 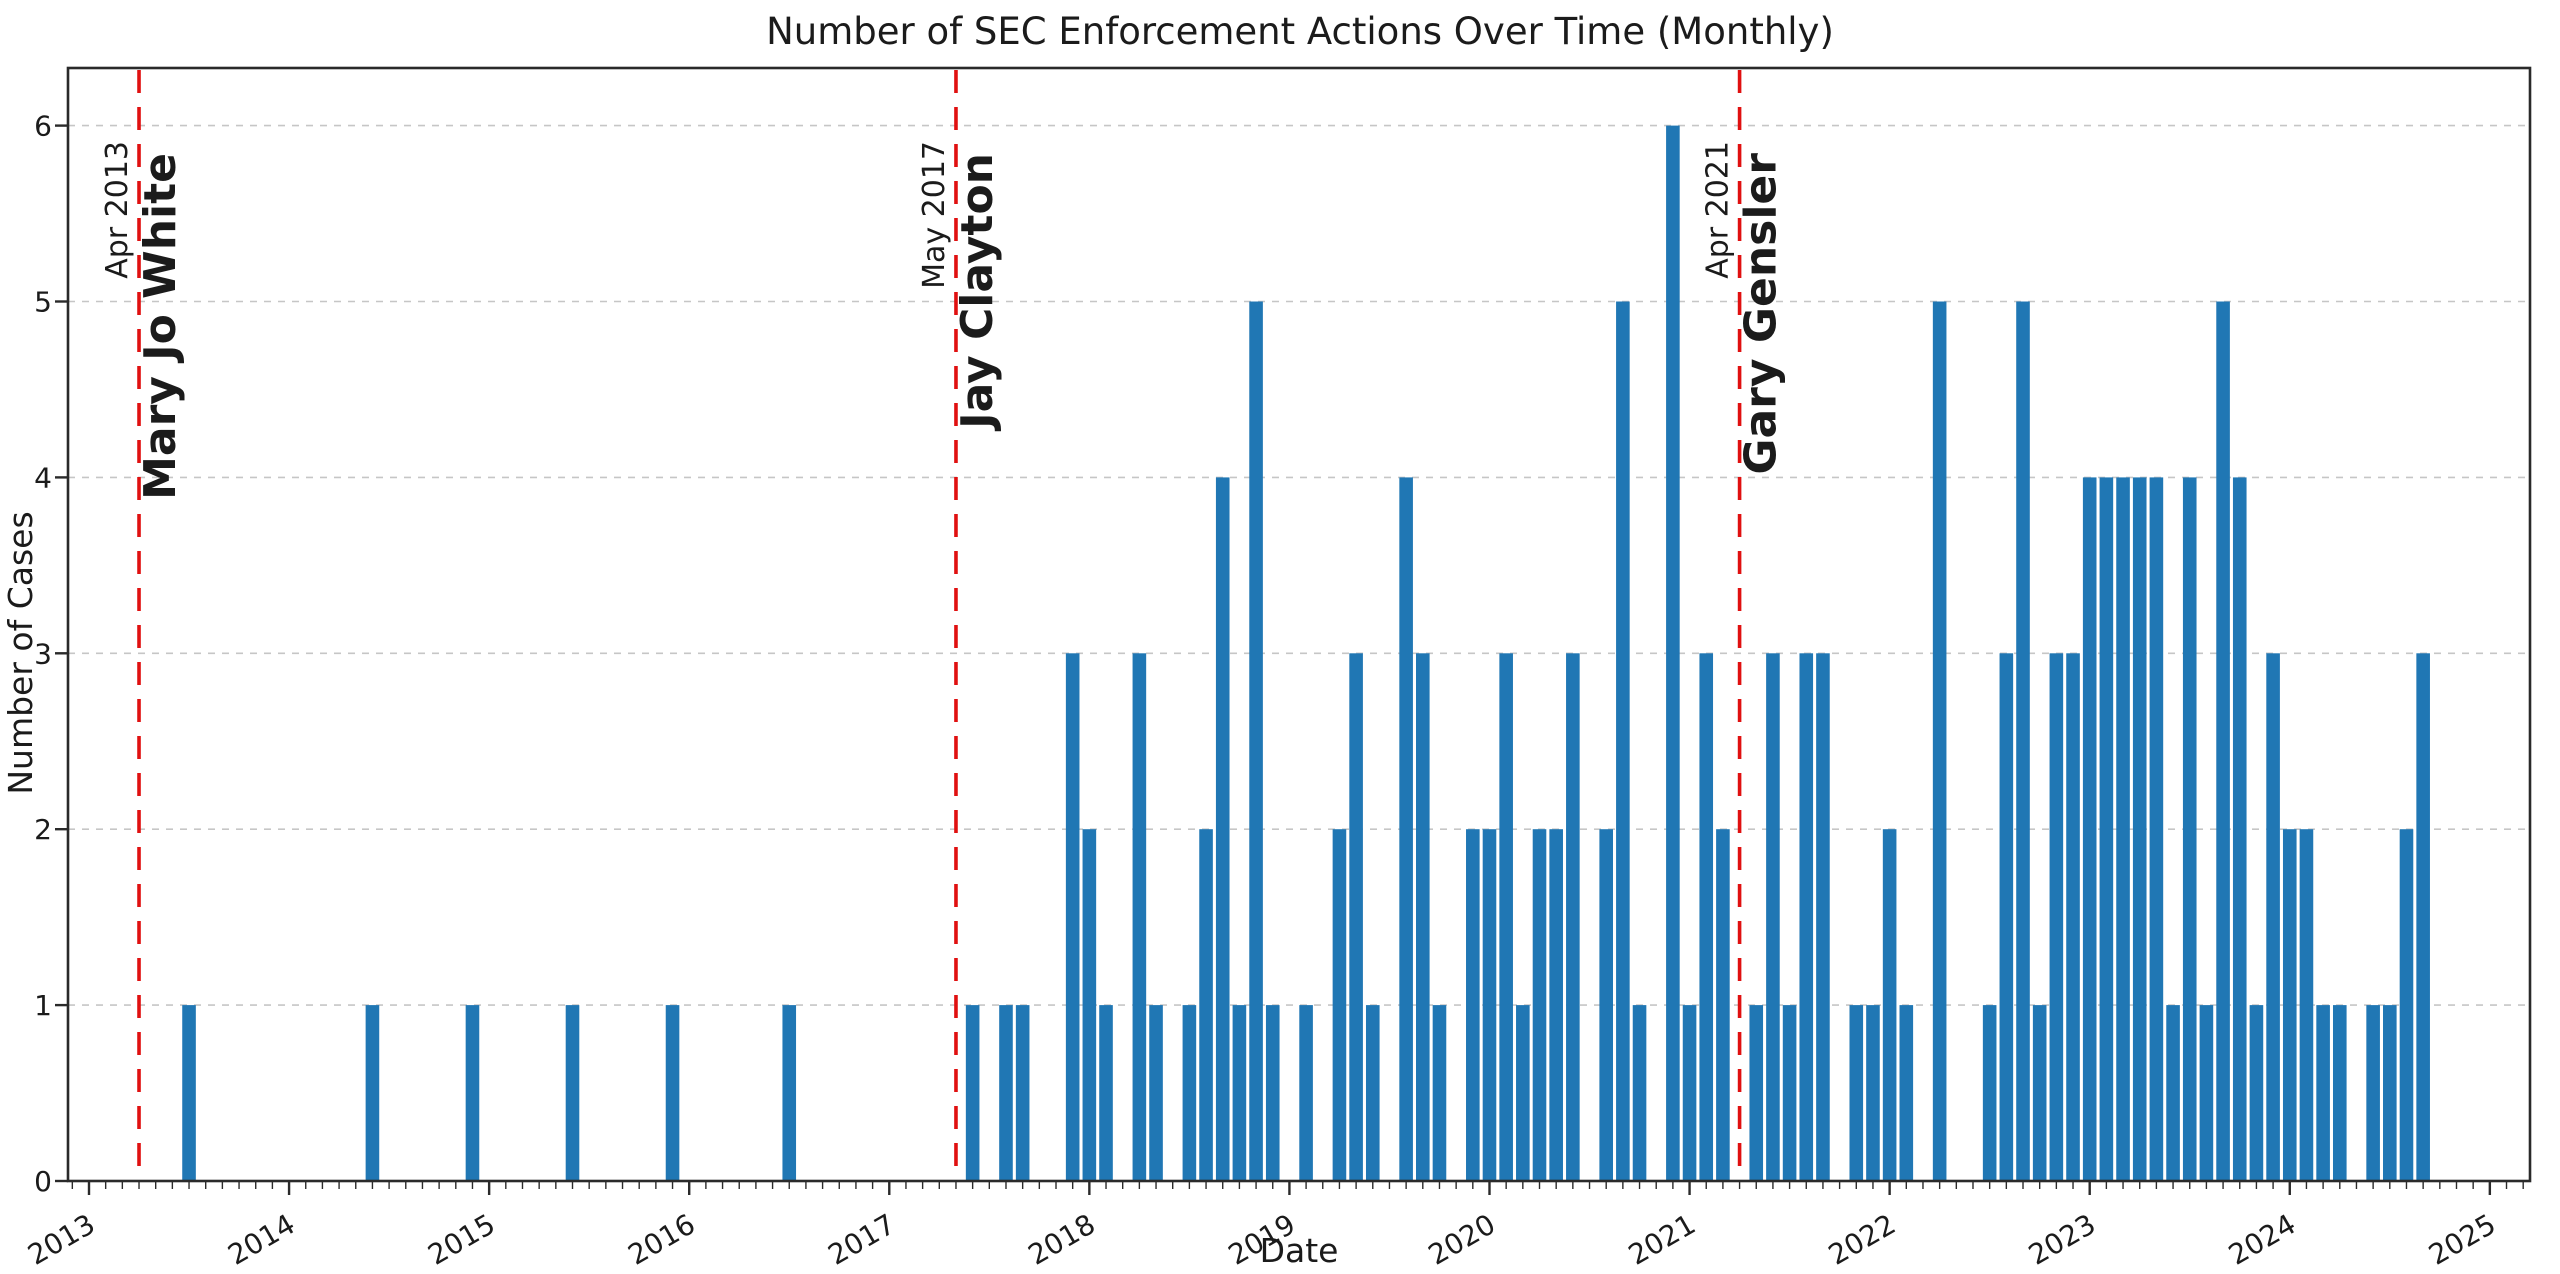 What do you see at coordinates (1062, 1239) in the screenshot?
I see `x-tick-label: 2018` at bounding box center [1062, 1239].